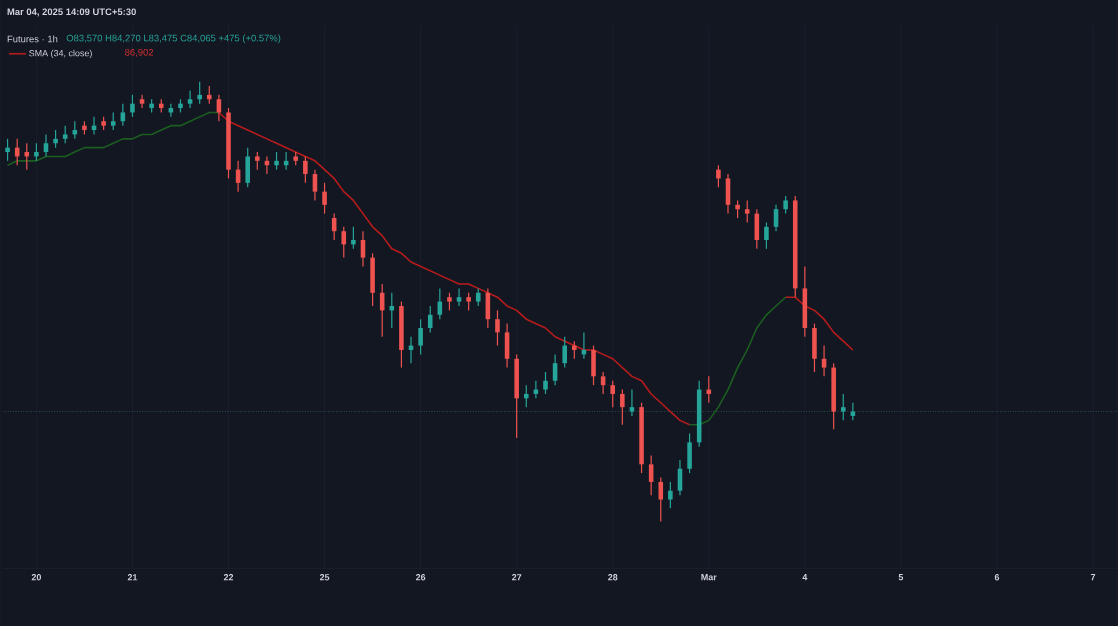 The image size is (1118, 626). What do you see at coordinates (901, 577) in the screenshot?
I see `x-tick-label: 5` at bounding box center [901, 577].